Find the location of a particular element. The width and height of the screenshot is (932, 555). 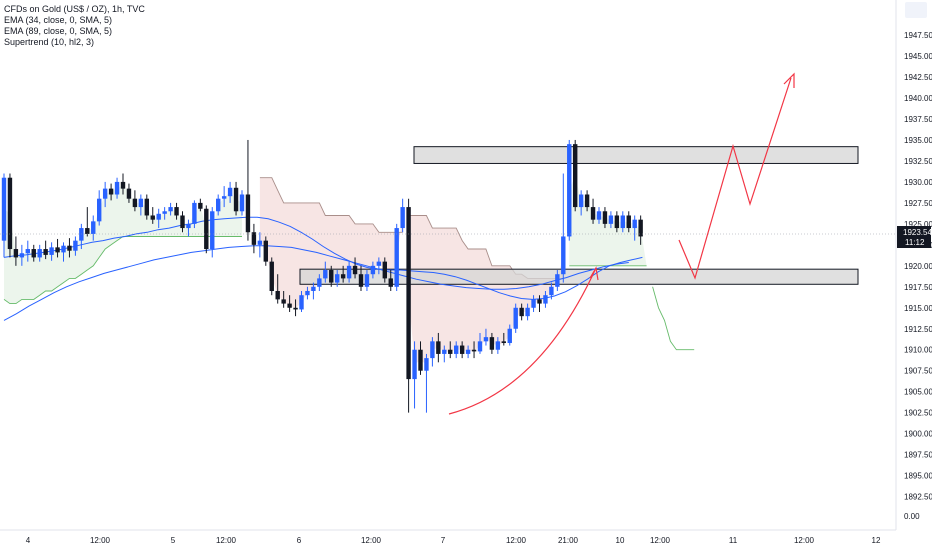

price-tick-label: 1897.50 is located at coordinates (918, 455).